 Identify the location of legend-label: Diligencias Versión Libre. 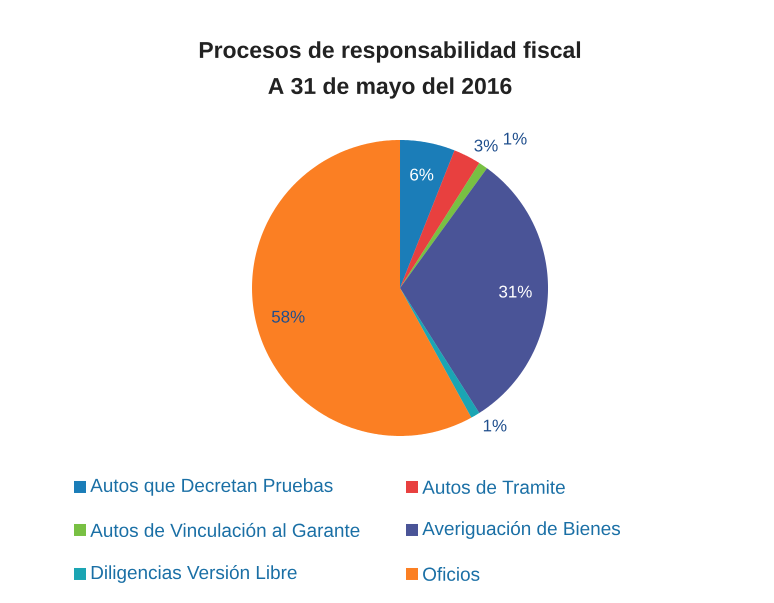
(194, 574).